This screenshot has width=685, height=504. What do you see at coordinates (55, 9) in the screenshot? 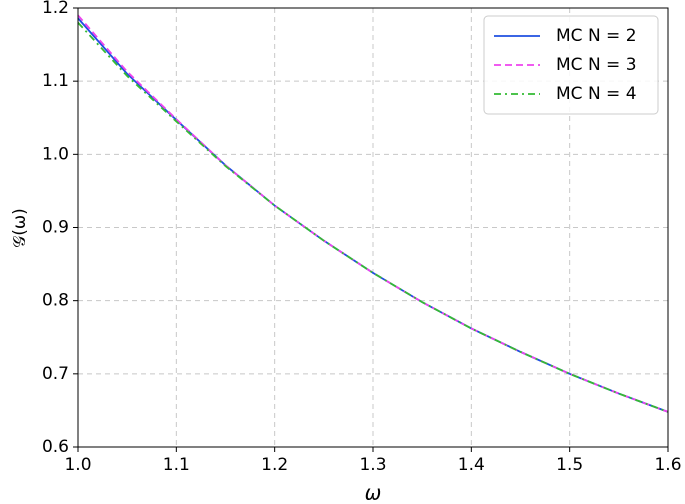
I see `y-tick-label: 1.2` at bounding box center [55, 9].